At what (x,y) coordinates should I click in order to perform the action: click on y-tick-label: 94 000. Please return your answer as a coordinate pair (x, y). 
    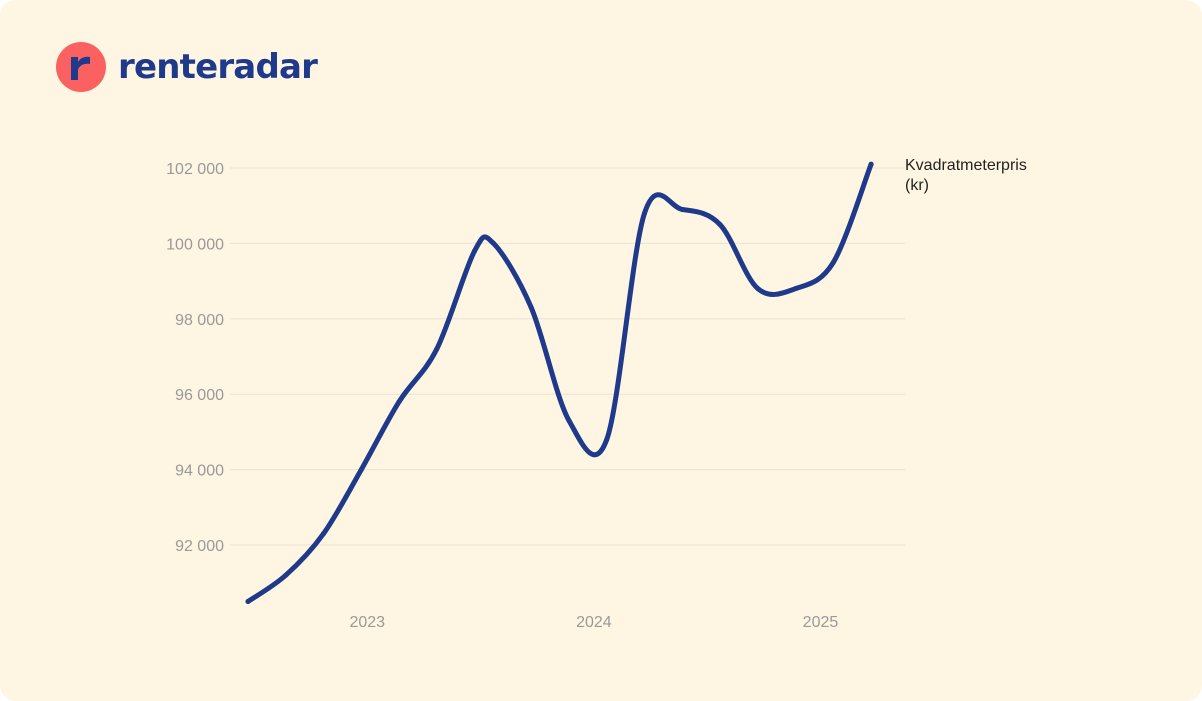
    Looking at the image, I should click on (199, 471).